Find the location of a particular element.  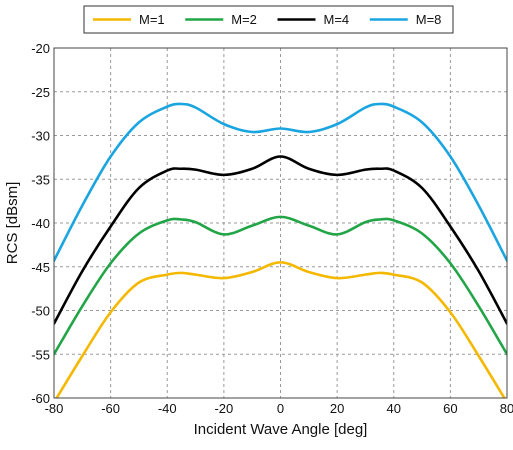

legend: M=1 M=2 M=4 M=8 is located at coordinates (268, 19).